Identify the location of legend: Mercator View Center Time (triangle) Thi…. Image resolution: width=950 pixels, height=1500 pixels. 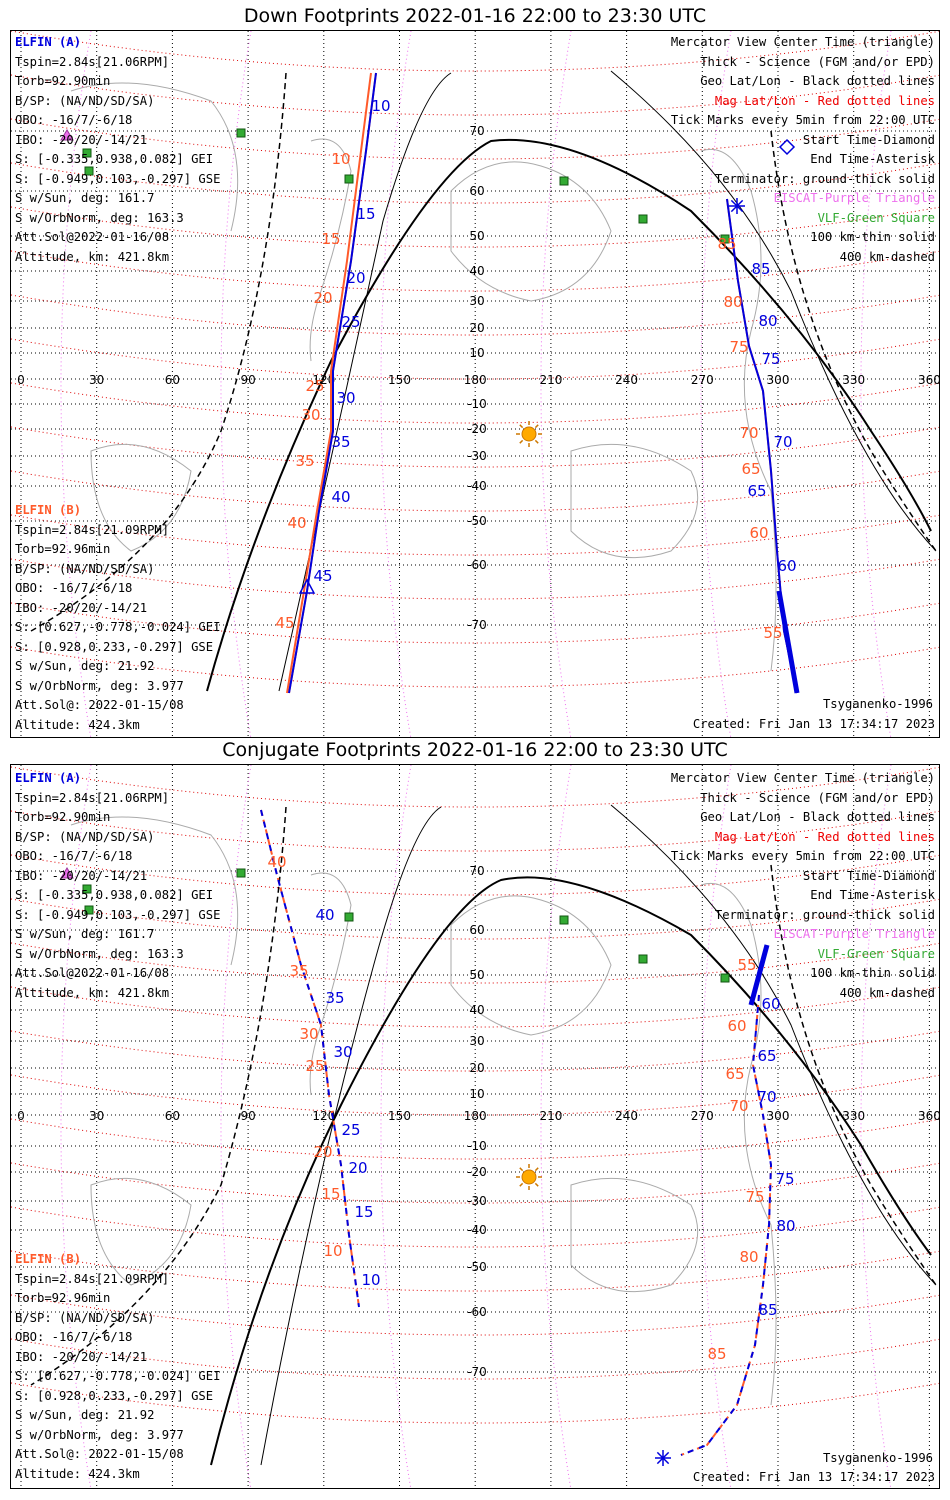
(803, 150).